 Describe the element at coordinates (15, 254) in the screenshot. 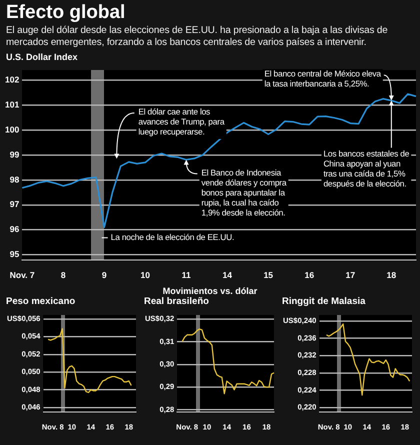

I see `y-tick-label: 95` at that location.